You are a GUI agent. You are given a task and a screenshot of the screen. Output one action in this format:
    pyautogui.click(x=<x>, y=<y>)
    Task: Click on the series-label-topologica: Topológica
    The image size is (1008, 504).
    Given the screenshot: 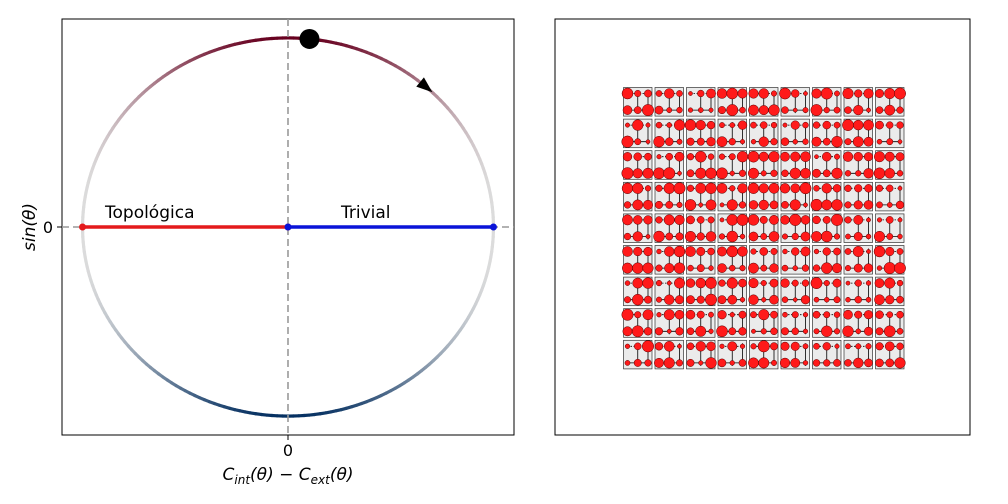 What is the action you would take?
    pyautogui.click(x=149, y=213)
    